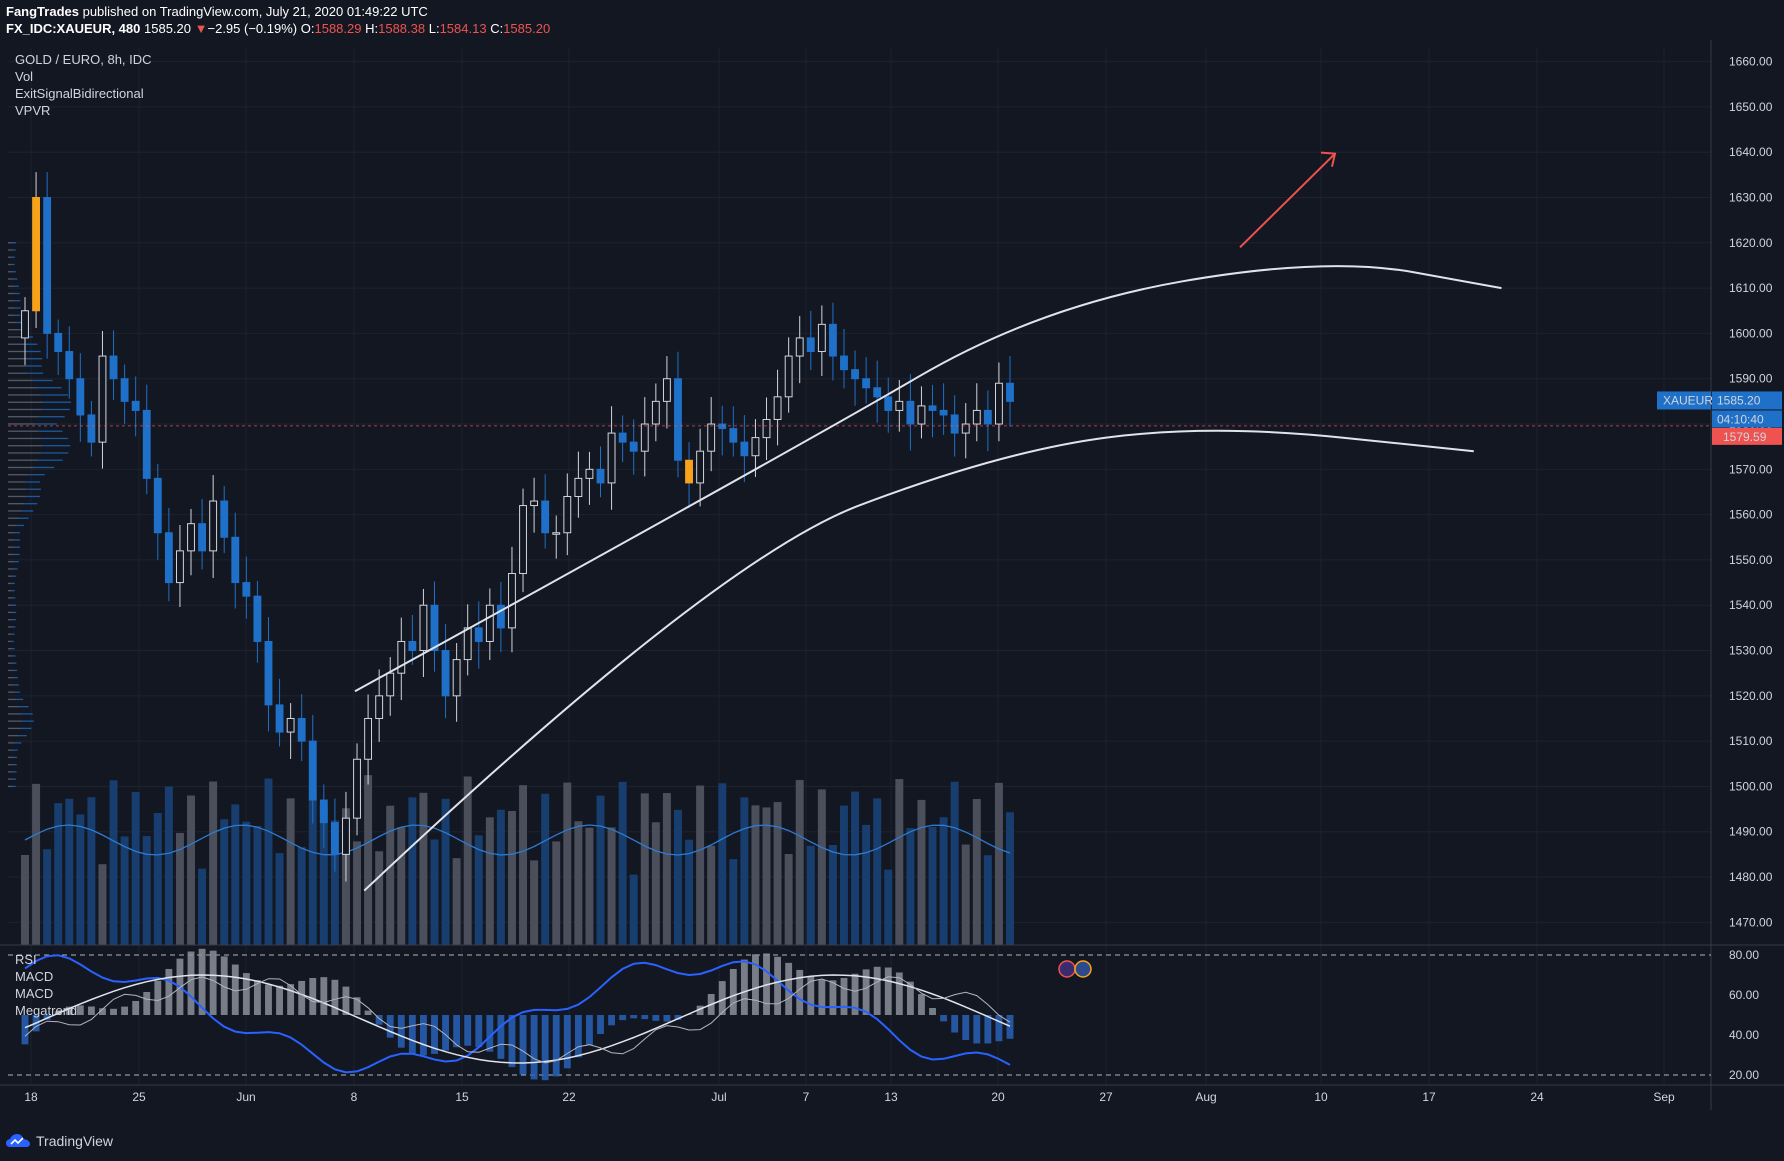 Image resolution: width=1784 pixels, height=1161 pixels. I want to click on indicator-label-megatrend: Megatrend, so click(46, 1010).